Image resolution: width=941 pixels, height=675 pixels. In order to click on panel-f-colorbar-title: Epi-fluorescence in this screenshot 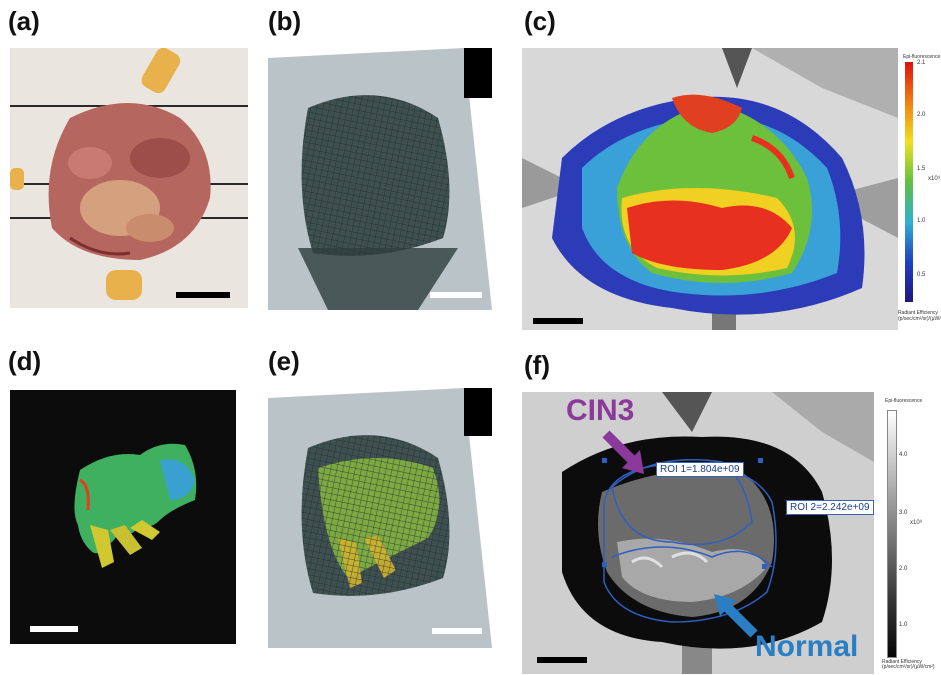, I will do `click(904, 401)`.